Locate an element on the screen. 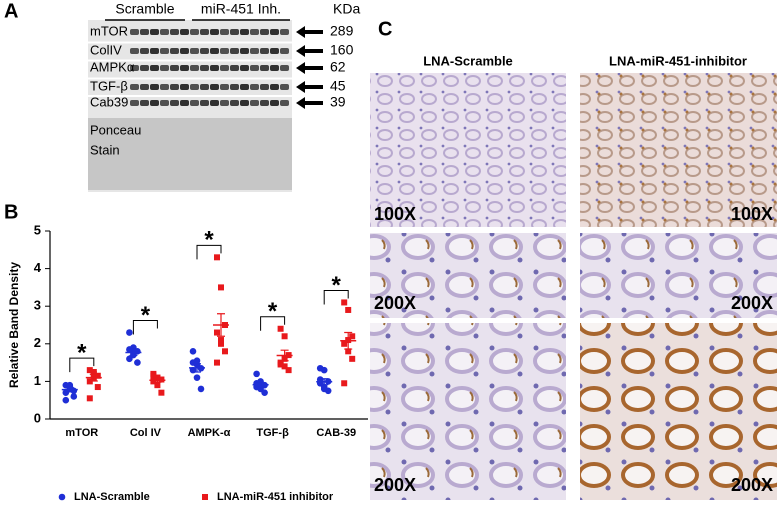 The image size is (777, 505). magnification-label: 100X is located at coordinates (395, 214).